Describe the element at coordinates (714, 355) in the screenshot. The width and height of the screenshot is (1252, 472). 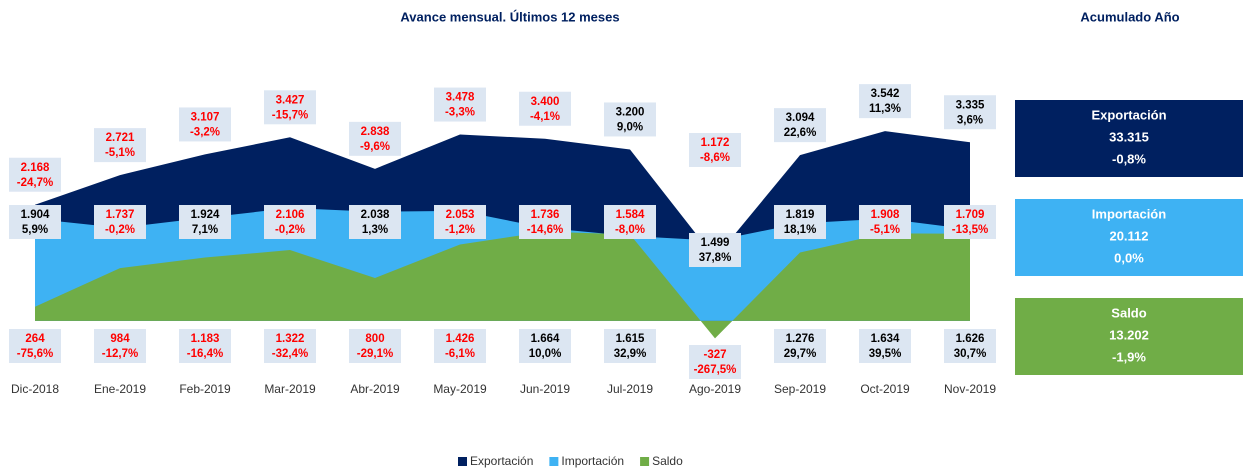
I see `value-label: -327` at that location.